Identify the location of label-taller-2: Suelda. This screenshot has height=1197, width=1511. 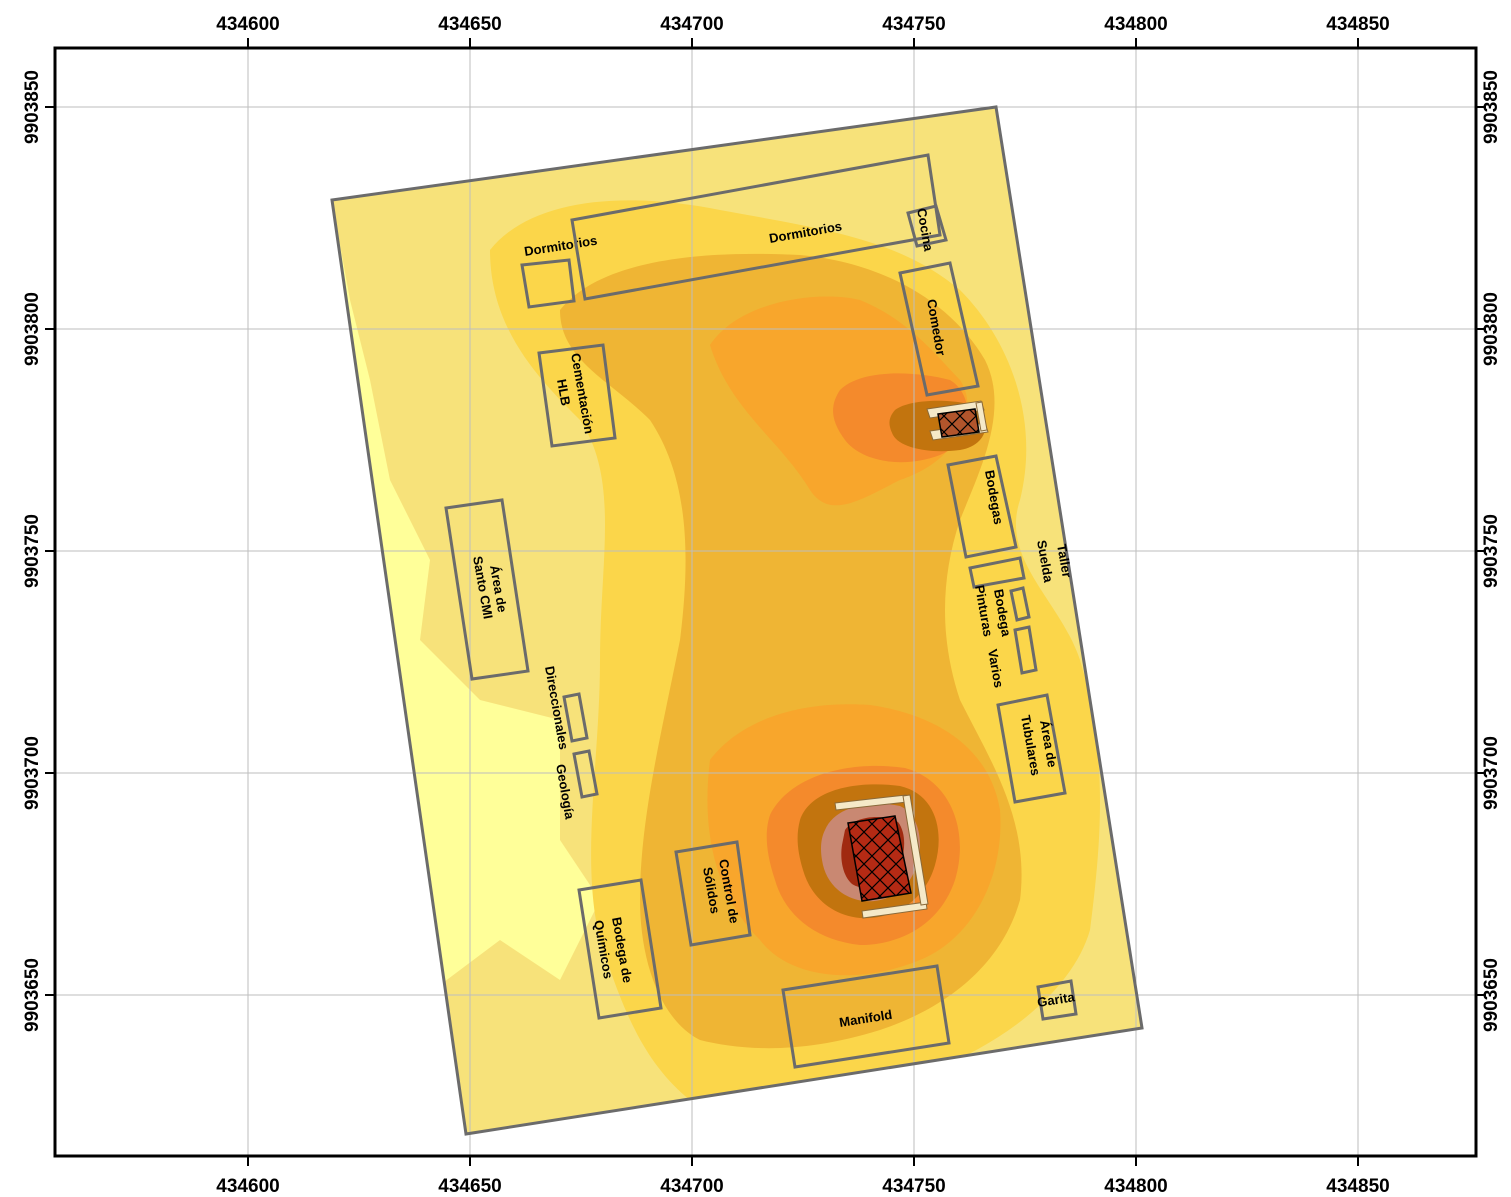
(1045, 561).